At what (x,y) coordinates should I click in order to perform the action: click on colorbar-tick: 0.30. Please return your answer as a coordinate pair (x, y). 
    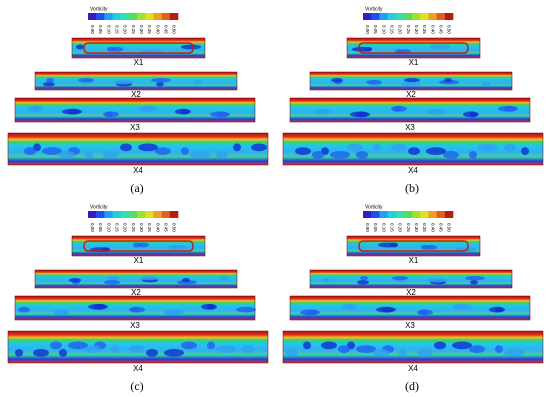
    Looking at the image, I should click on (416, 29).